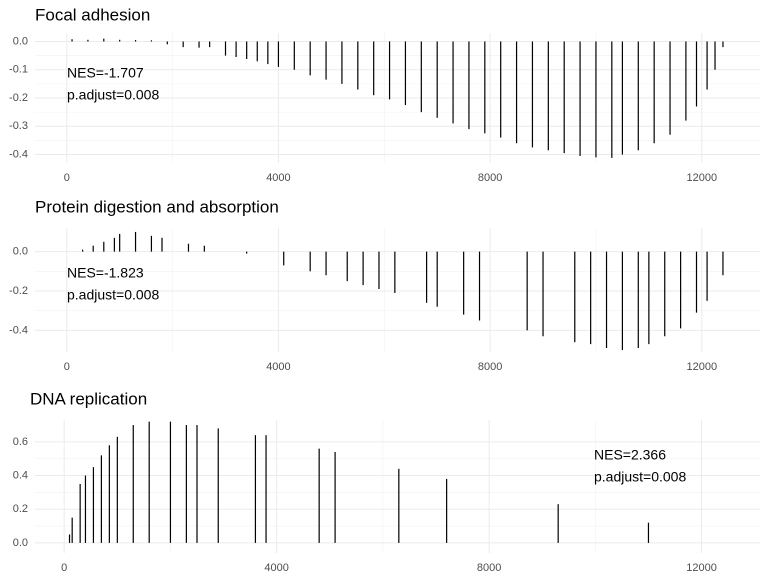 Image resolution: width=768 pixels, height=576 pixels. What do you see at coordinates (105, 273) in the screenshot?
I see `annotation: NES=-1.823` at bounding box center [105, 273].